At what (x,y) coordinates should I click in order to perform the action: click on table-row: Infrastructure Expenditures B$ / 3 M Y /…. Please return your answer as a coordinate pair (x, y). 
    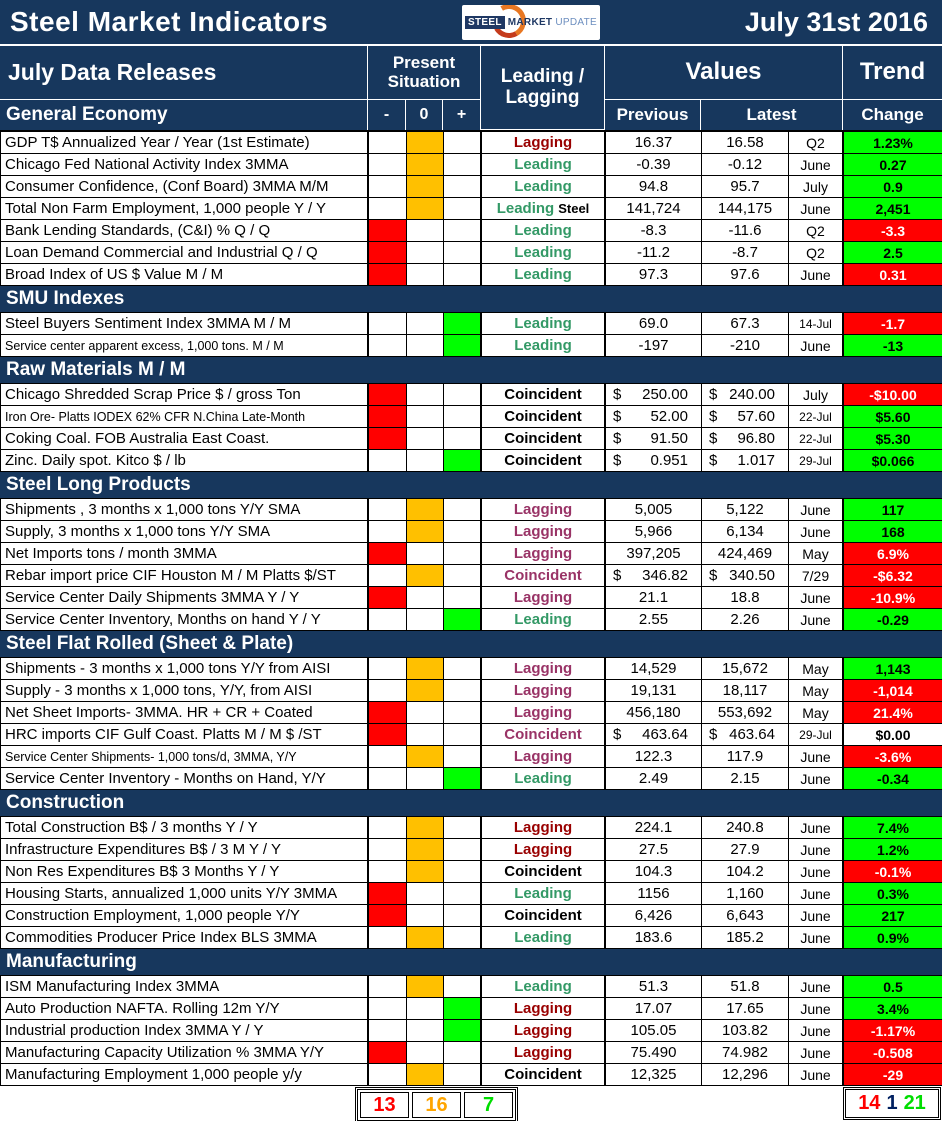
    Looking at the image, I should click on (471, 850).